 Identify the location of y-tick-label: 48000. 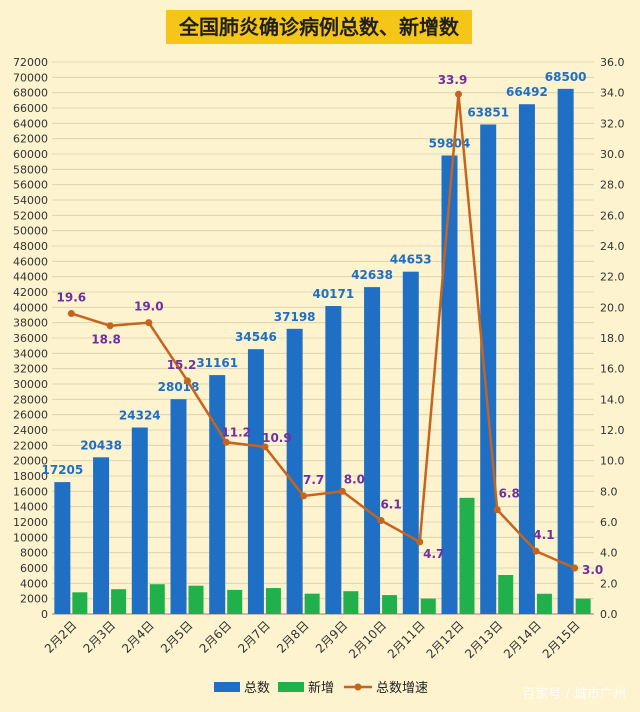
(30, 246).